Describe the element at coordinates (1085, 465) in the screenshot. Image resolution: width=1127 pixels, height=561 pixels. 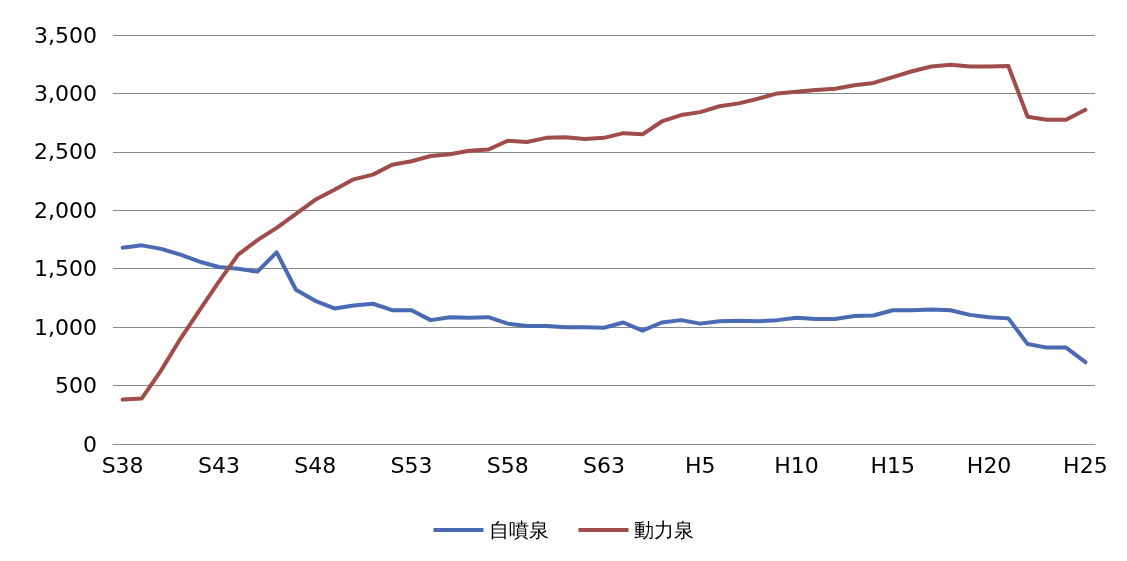
I see `x-tick-label: H25` at that location.